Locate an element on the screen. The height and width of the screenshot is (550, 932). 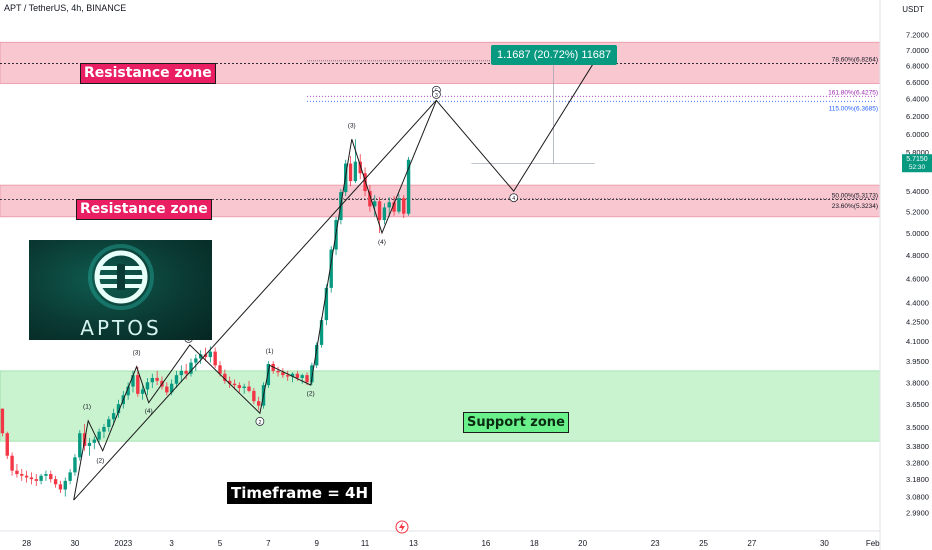
resistance-zone-label-upper: Resistance zone is located at coordinates (148, 73).